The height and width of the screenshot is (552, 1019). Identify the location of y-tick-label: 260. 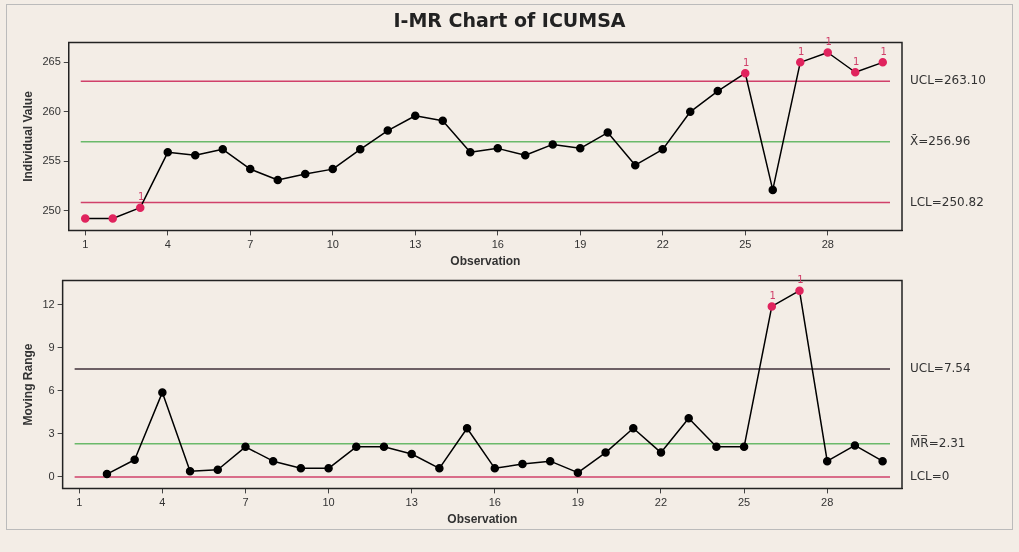
(51, 110).